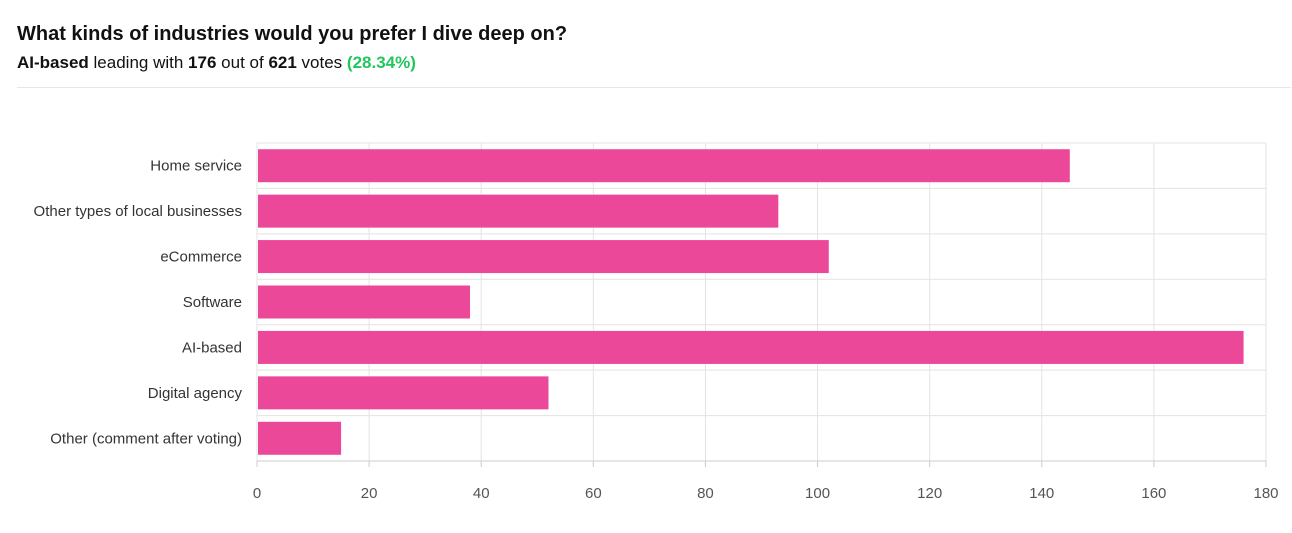 The image size is (1292, 533). Describe the element at coordinates (257, 493) in the screenshot. I see `x-tick-label: 0` at that location.